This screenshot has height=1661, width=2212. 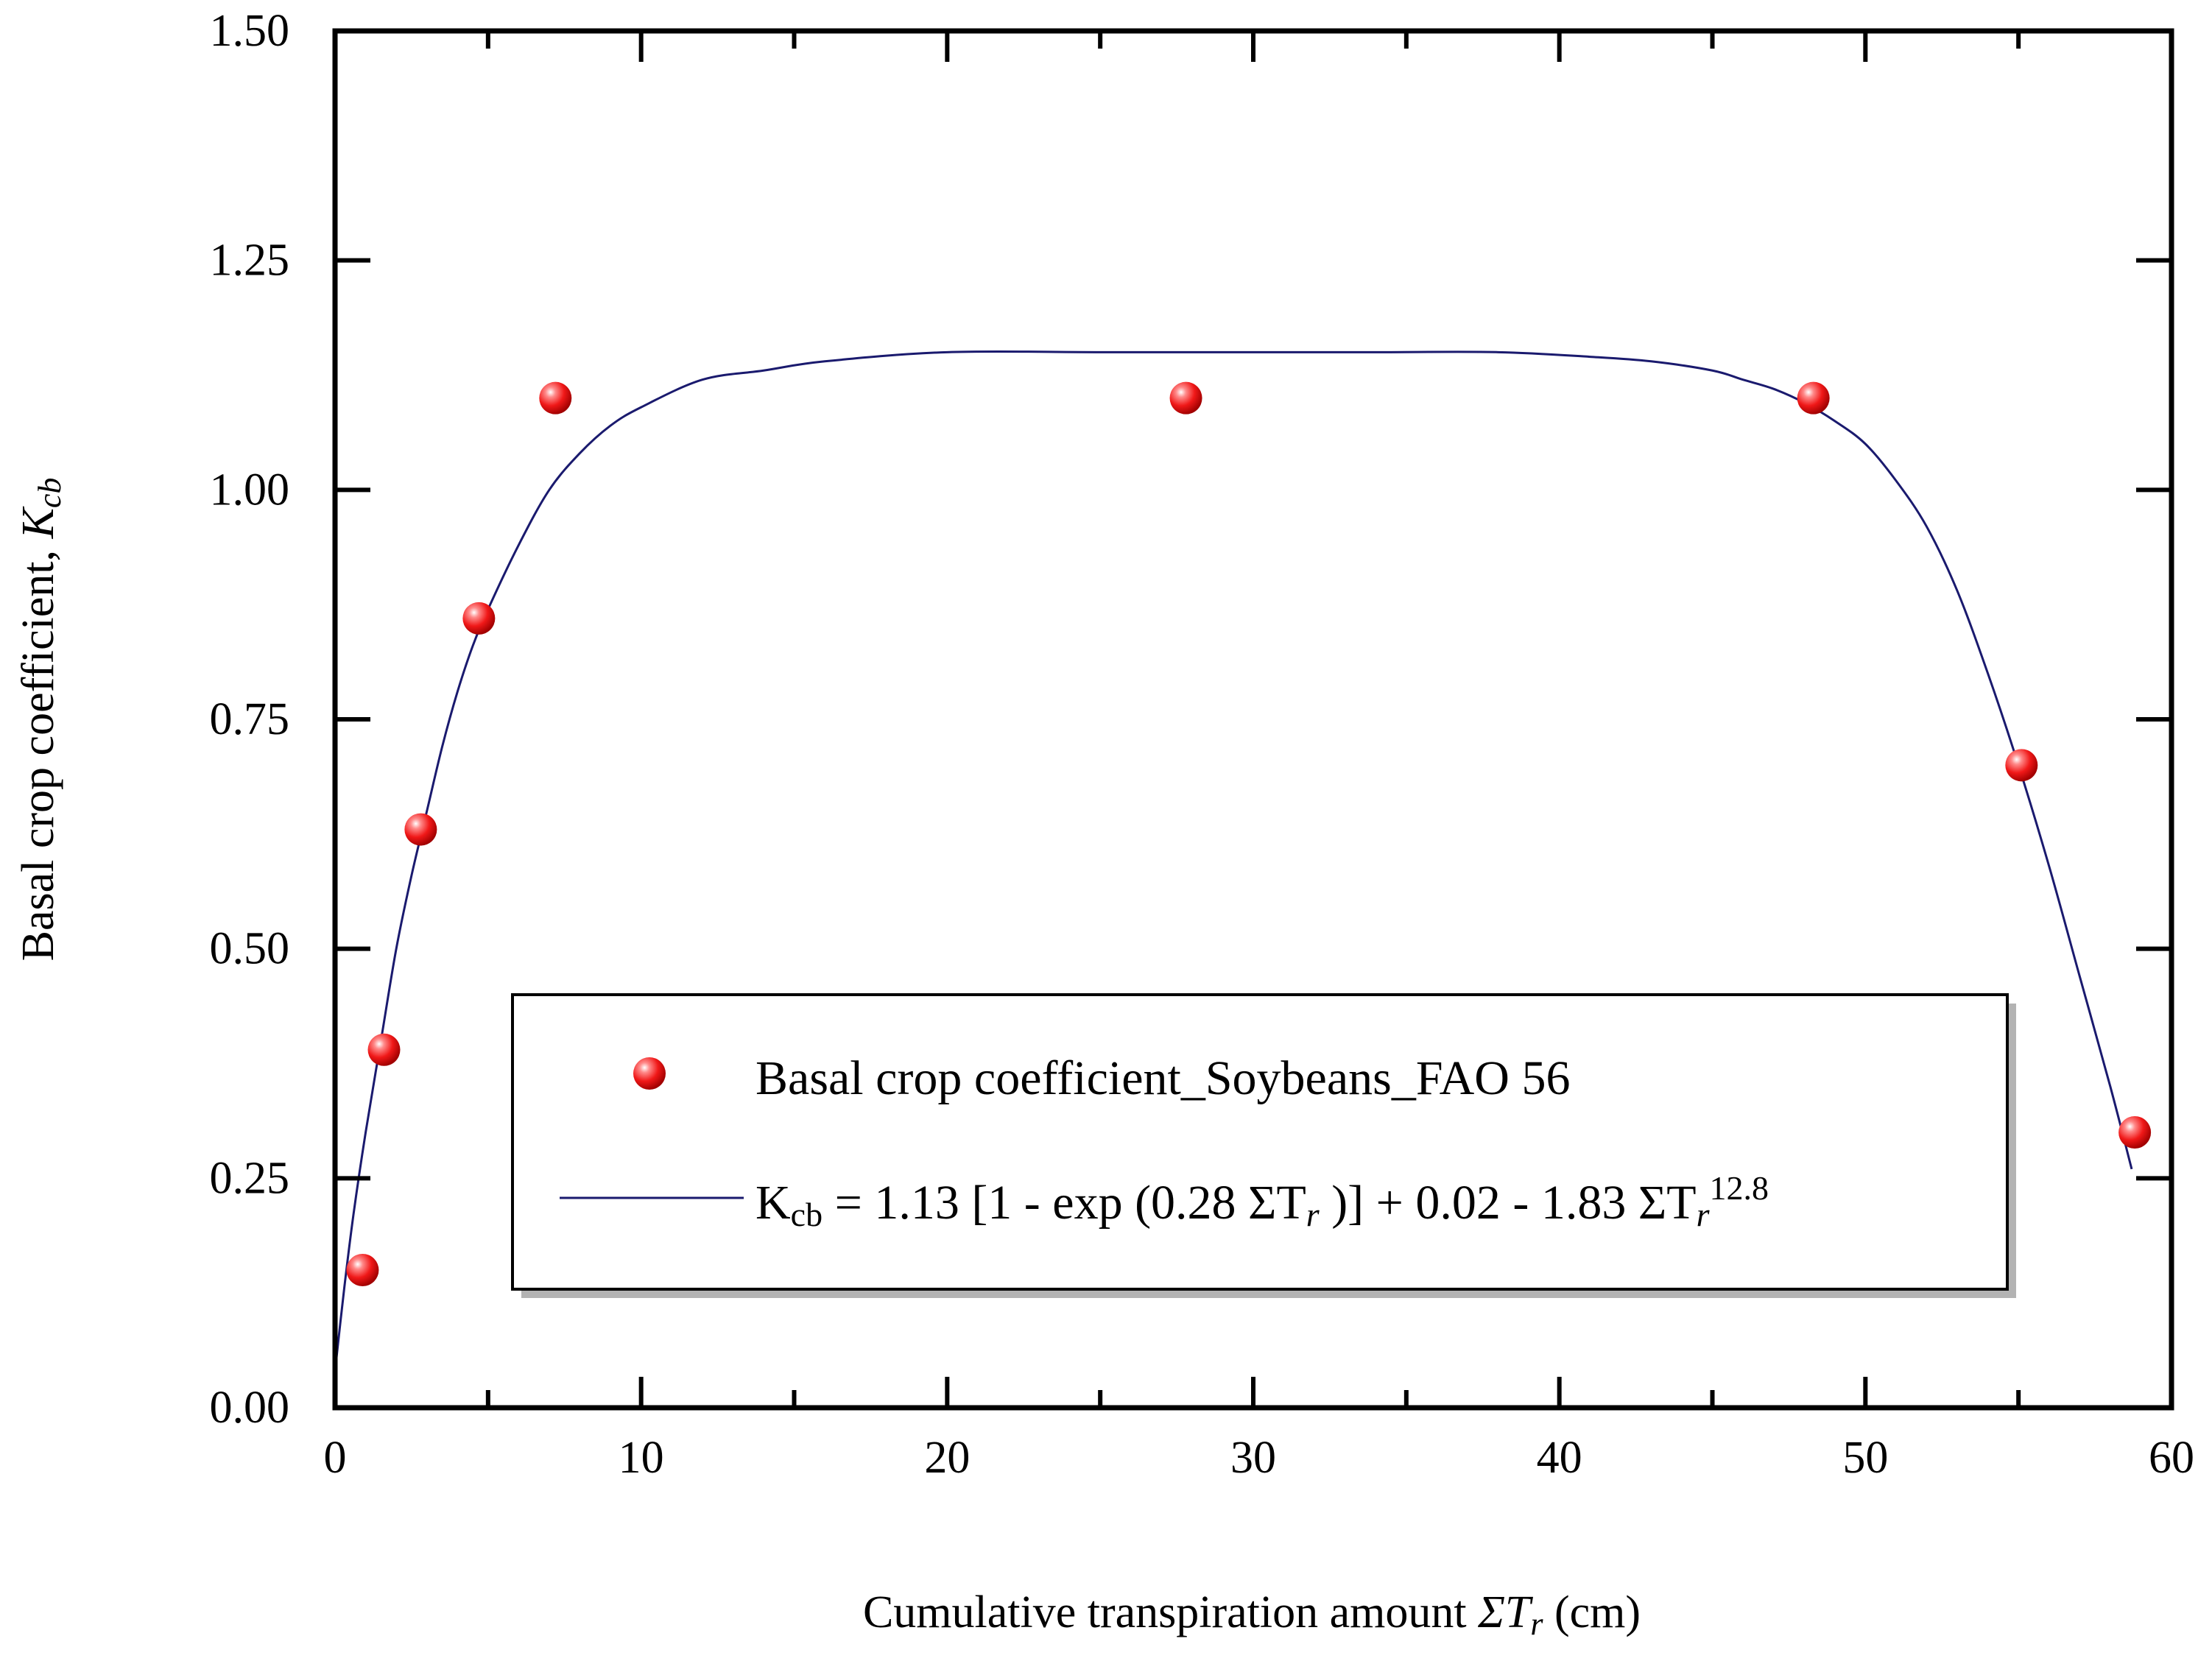 I want to click on y-tick-label: 0.75, so click(x=250, y=719).